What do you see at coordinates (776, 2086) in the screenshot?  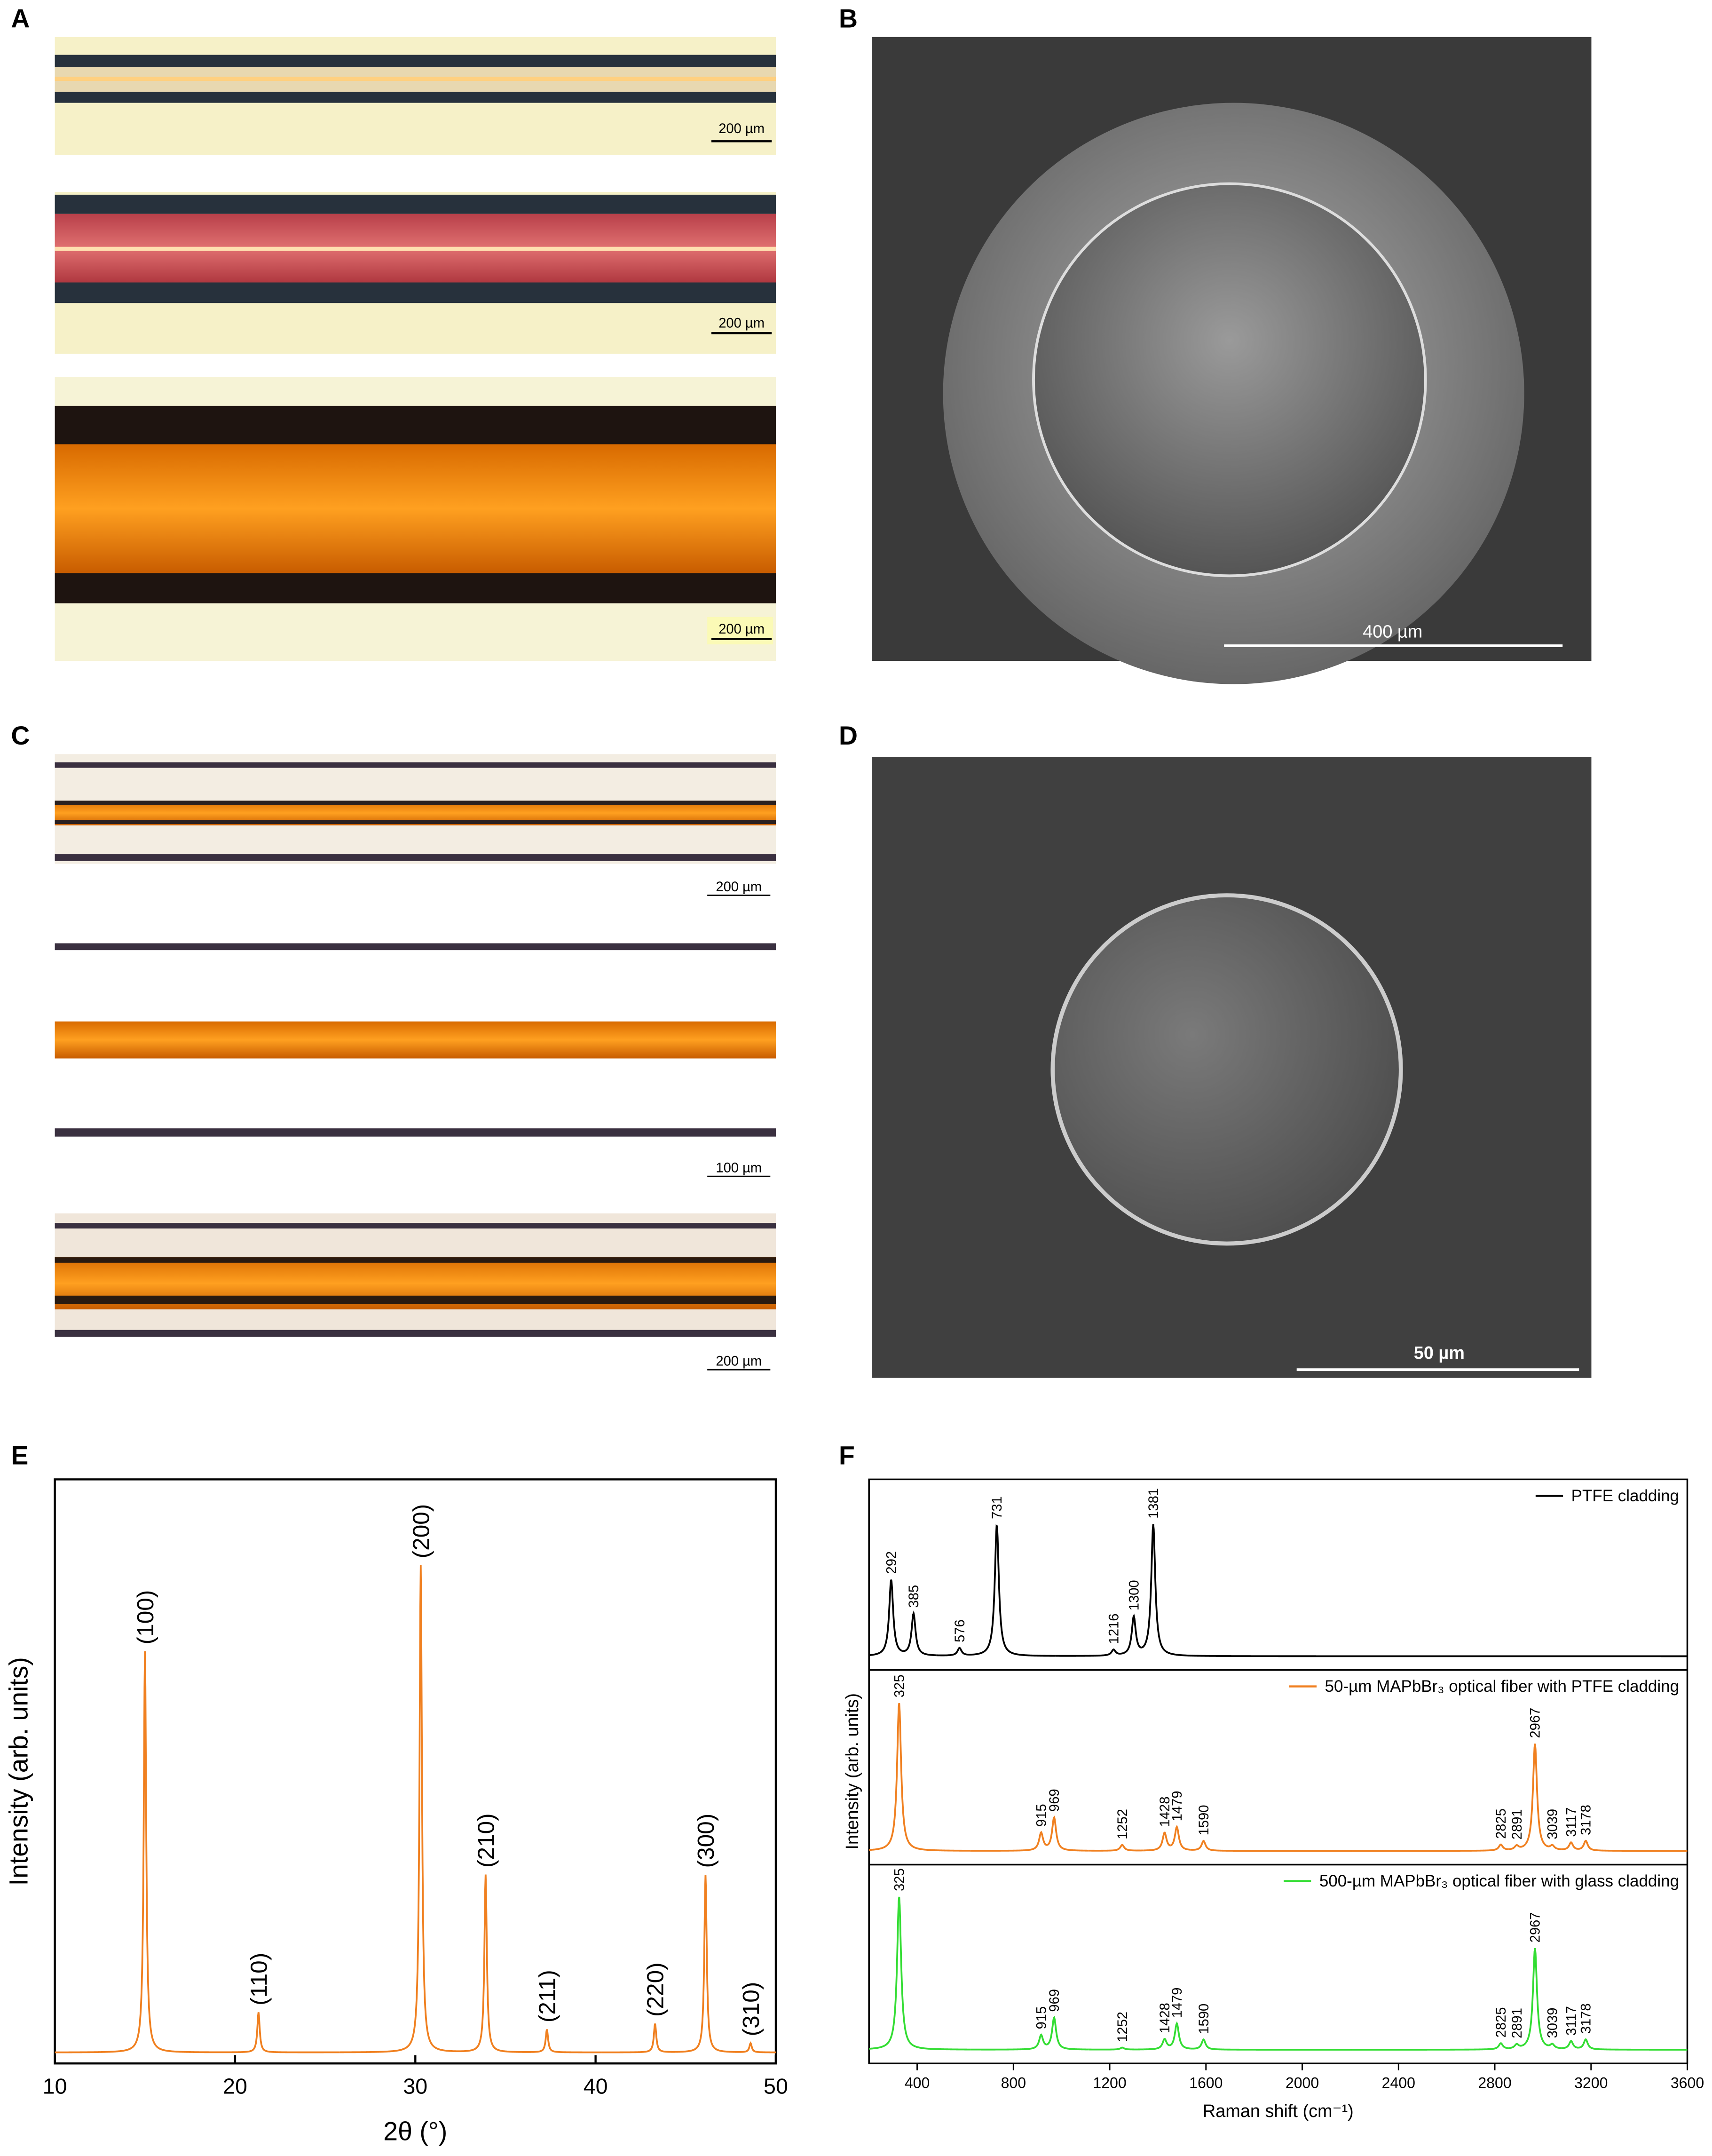 I see `x-tick-label: 50` at bounding box center [776, 2086].